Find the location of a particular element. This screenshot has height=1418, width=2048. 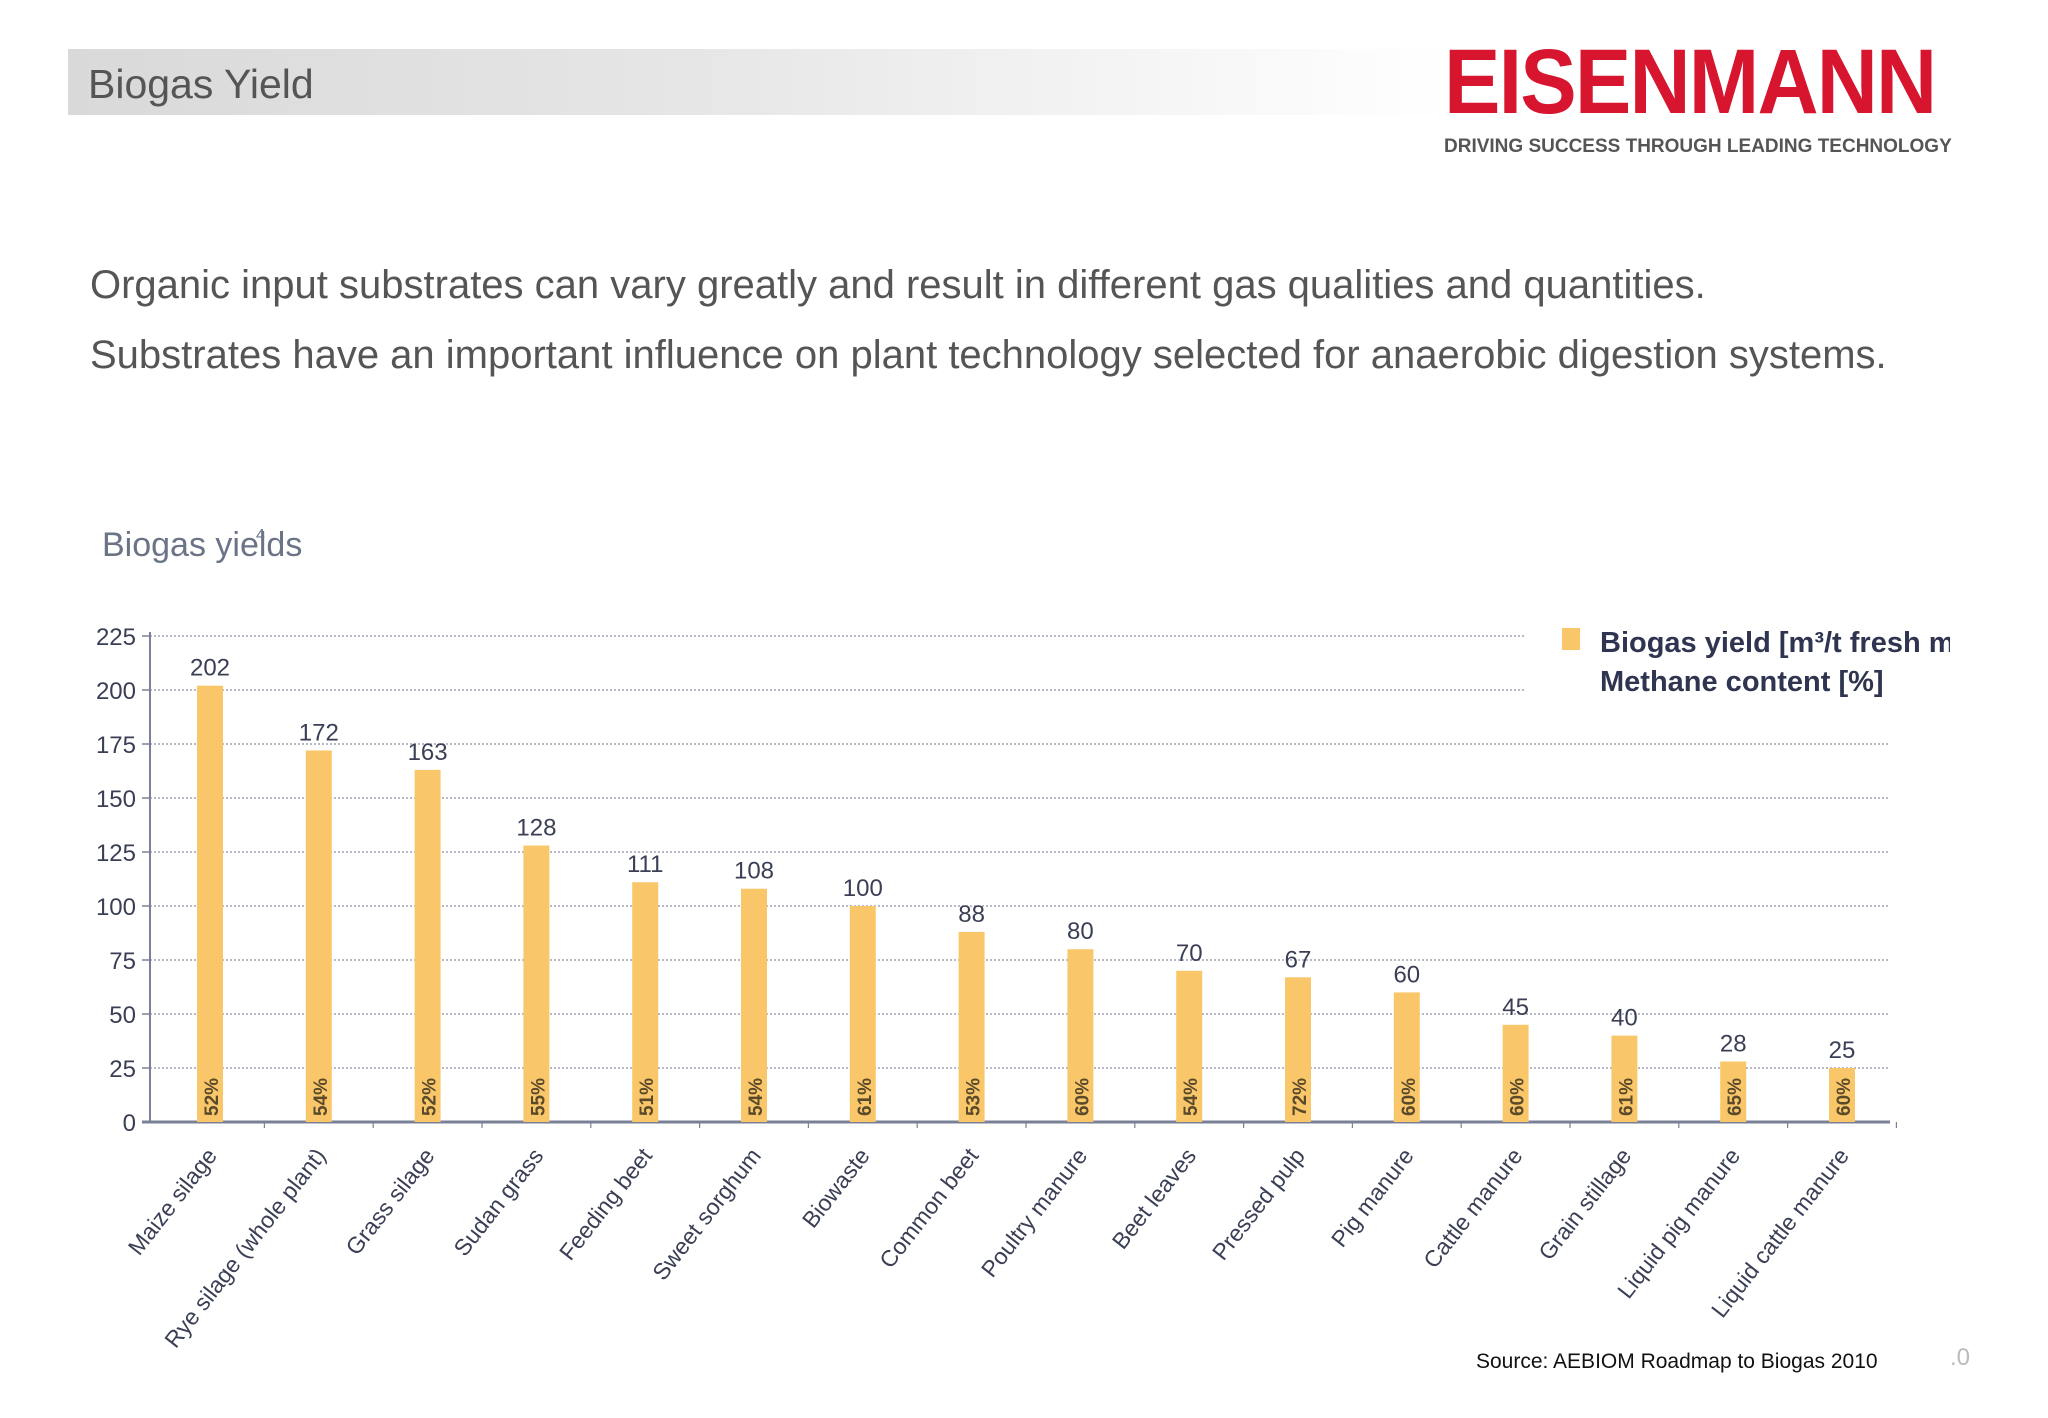

bar-value-label: 100 is located at coordinates (863, 888).